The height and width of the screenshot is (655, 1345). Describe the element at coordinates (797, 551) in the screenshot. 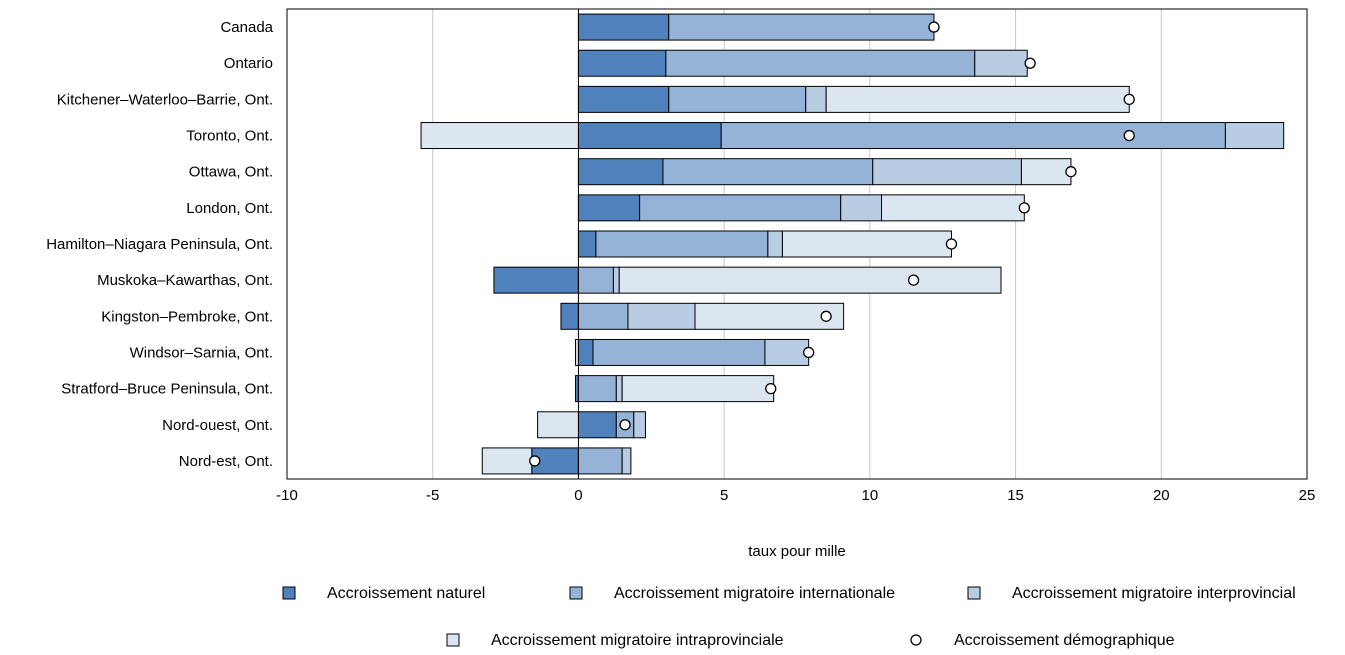

I see `x-axis-title: taux pour mille` at that location.